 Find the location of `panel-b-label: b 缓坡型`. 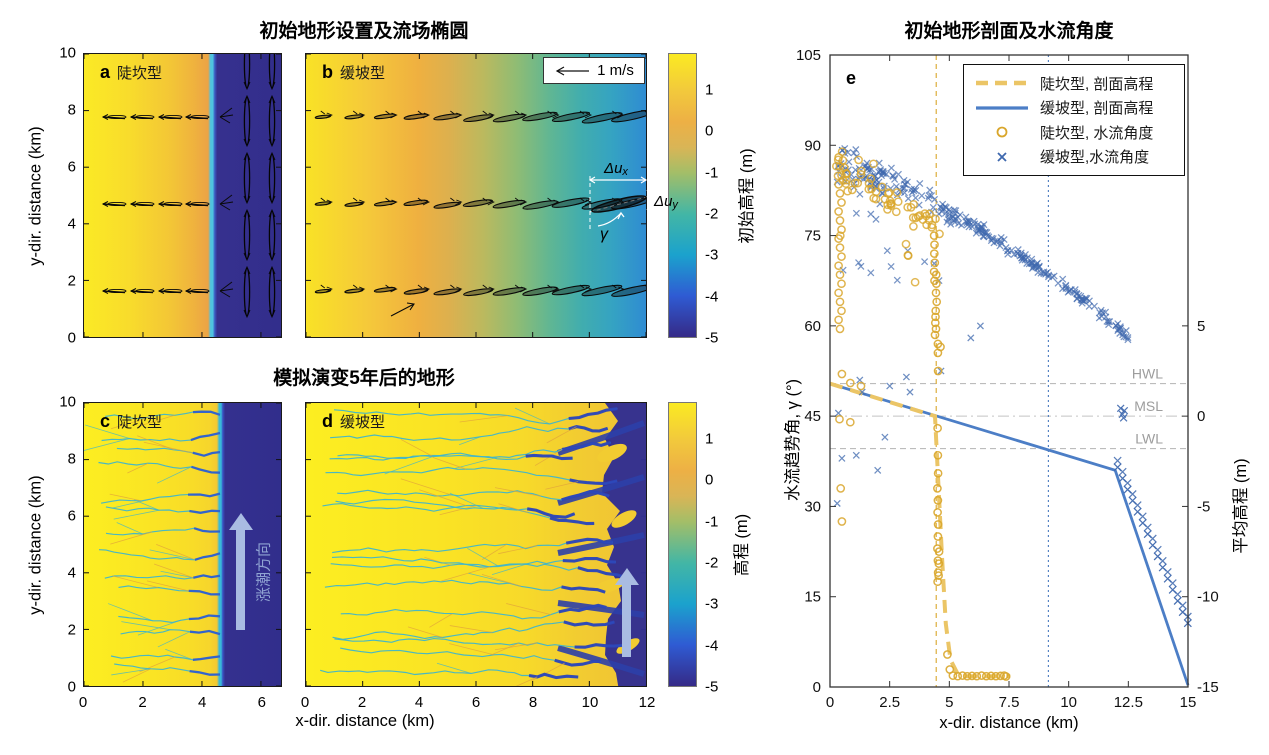

panel-b-label: b 缓坡型 is located at coordinates (353, 72).